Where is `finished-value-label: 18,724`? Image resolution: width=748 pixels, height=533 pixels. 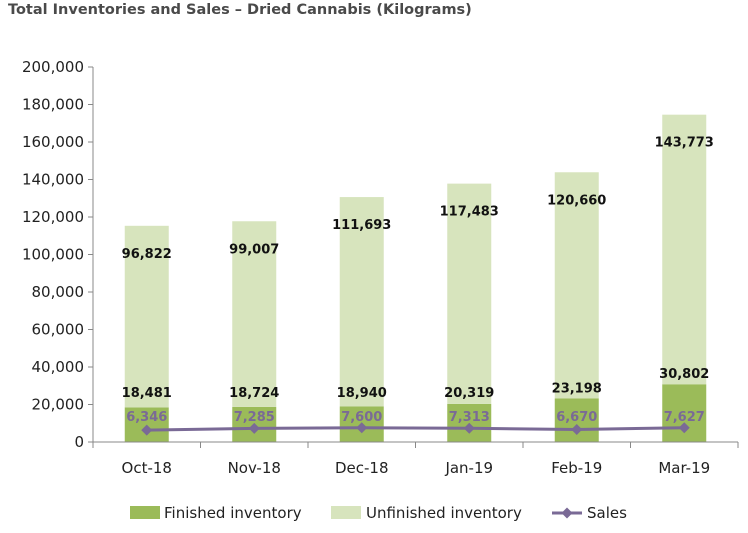 finished-value-label: 18,724 is located at coordinates (254, 393).